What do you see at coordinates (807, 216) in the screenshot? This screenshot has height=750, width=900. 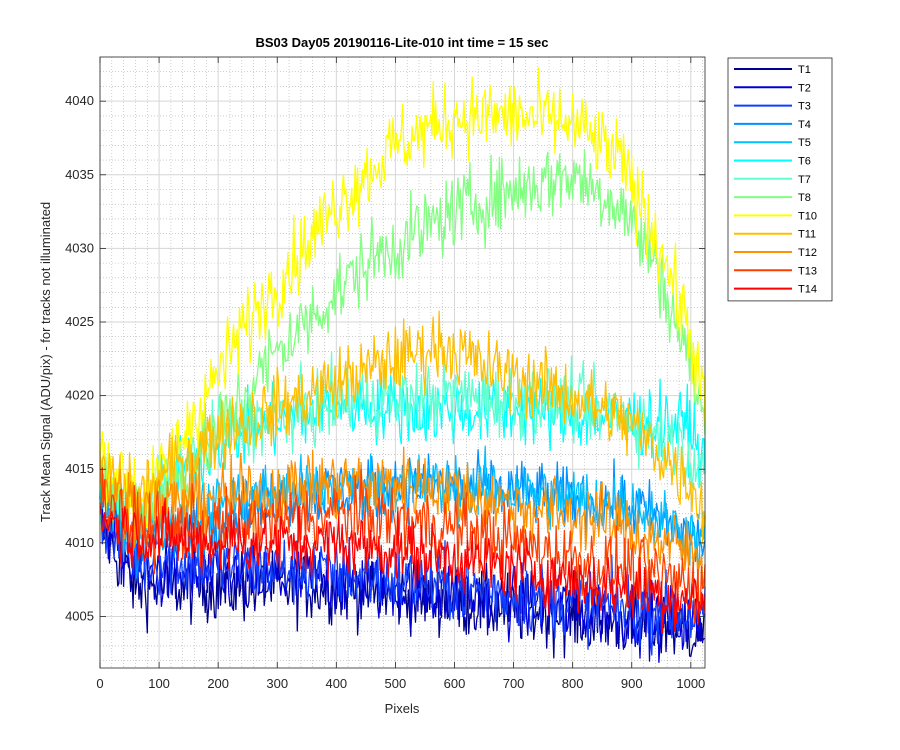 I see `legend-label: T10` at bounding box center [807, 216].